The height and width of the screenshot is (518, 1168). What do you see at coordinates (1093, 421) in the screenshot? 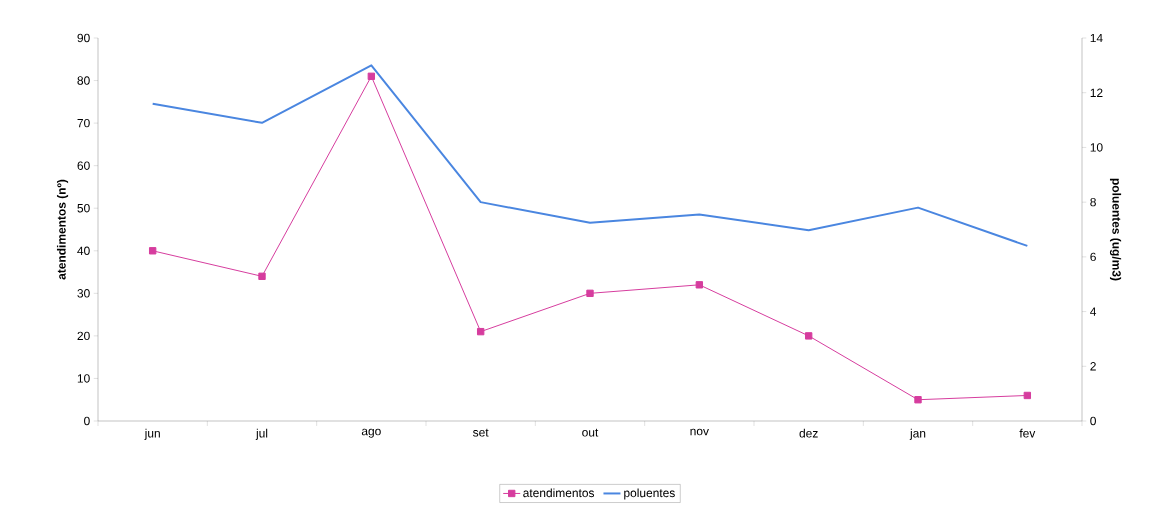
I see `y2-tick-label: 0` at bounding box center [1093, 421].